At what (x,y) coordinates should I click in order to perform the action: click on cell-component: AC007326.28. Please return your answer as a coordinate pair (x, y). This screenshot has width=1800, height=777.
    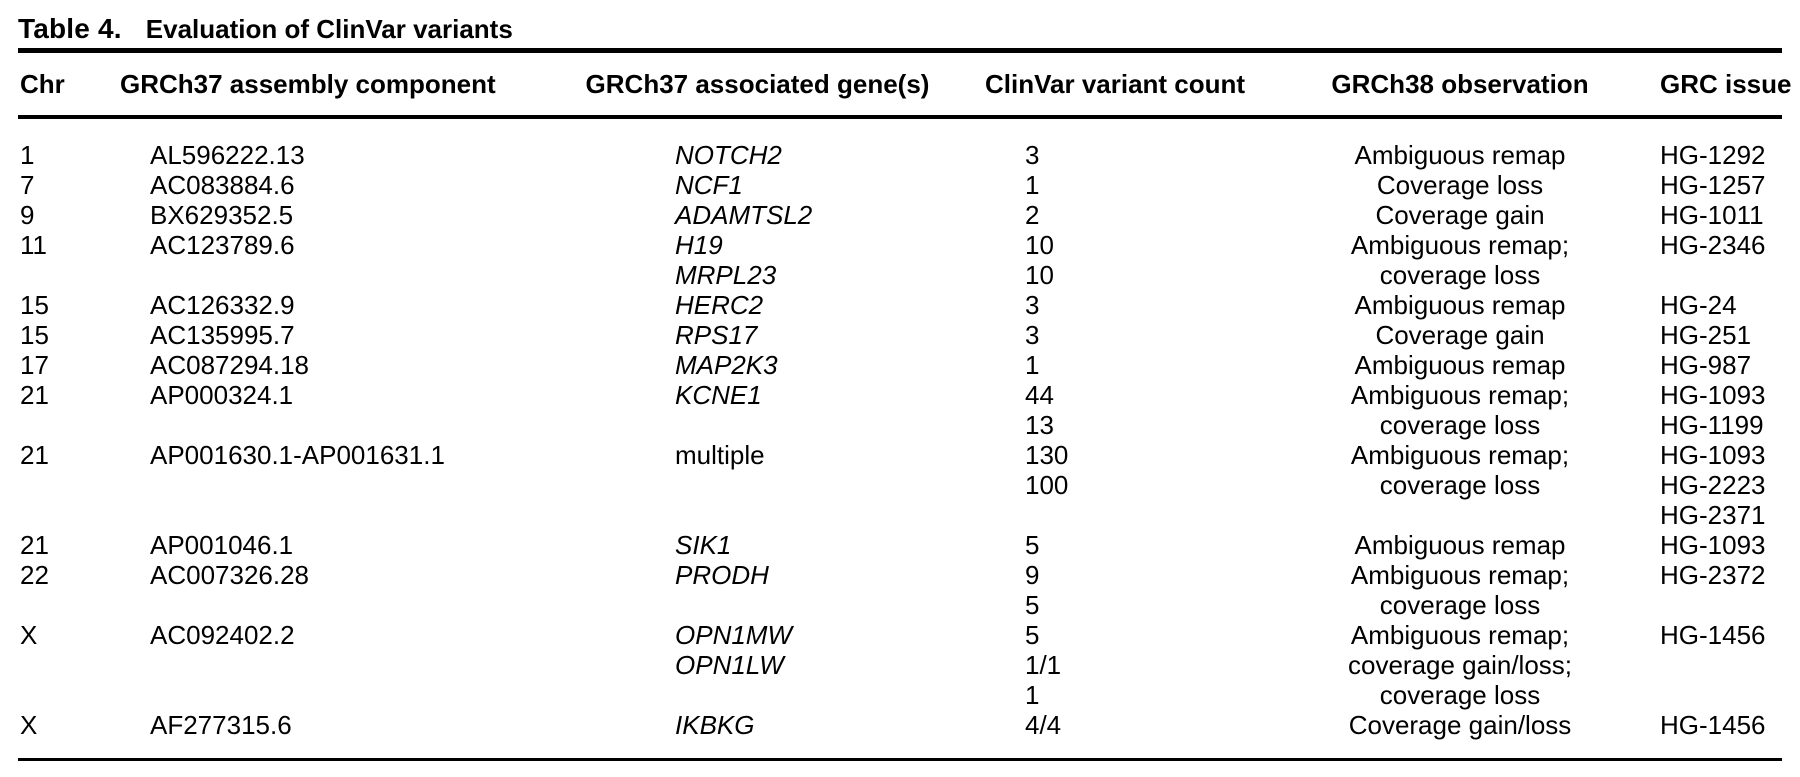
    Looking at the image, I should click on (230, 575).